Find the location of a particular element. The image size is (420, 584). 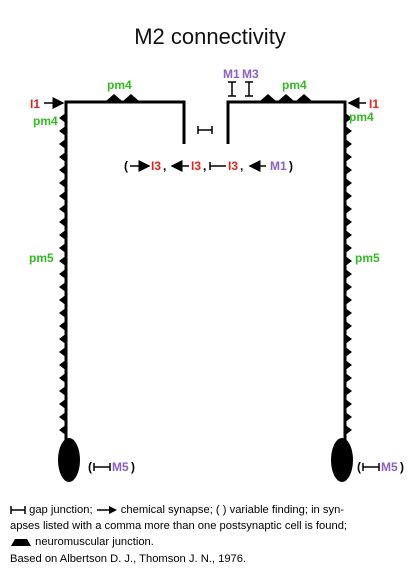

neuromuscular-junction-icon is located at coordinates (21, 543).